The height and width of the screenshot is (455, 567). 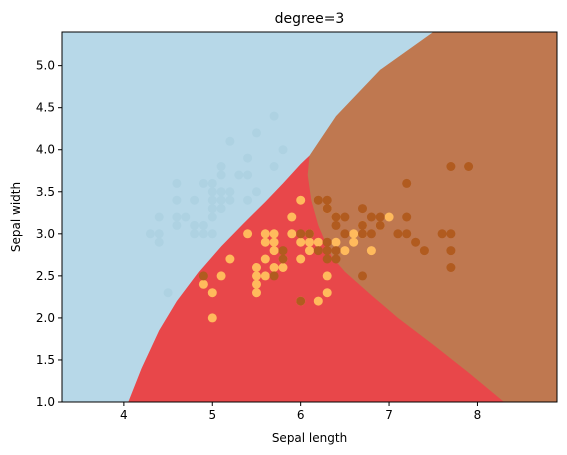 I want to click on x-axis-label: Sepal length, so click(x=309, y=438).